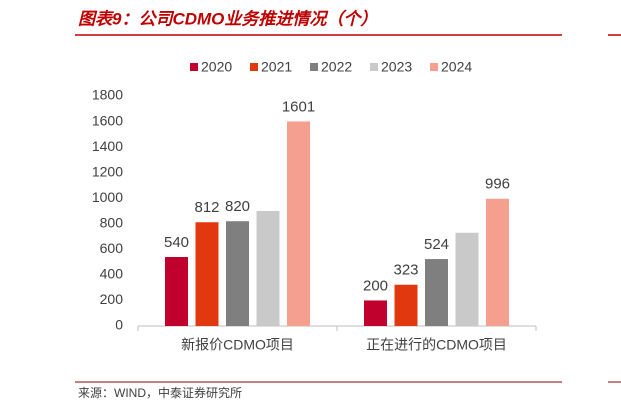 The width and height of the screenshot is (621, 409). I want to click on x-tick-label: 正在进行的CDMO项目, so click(436, 345).